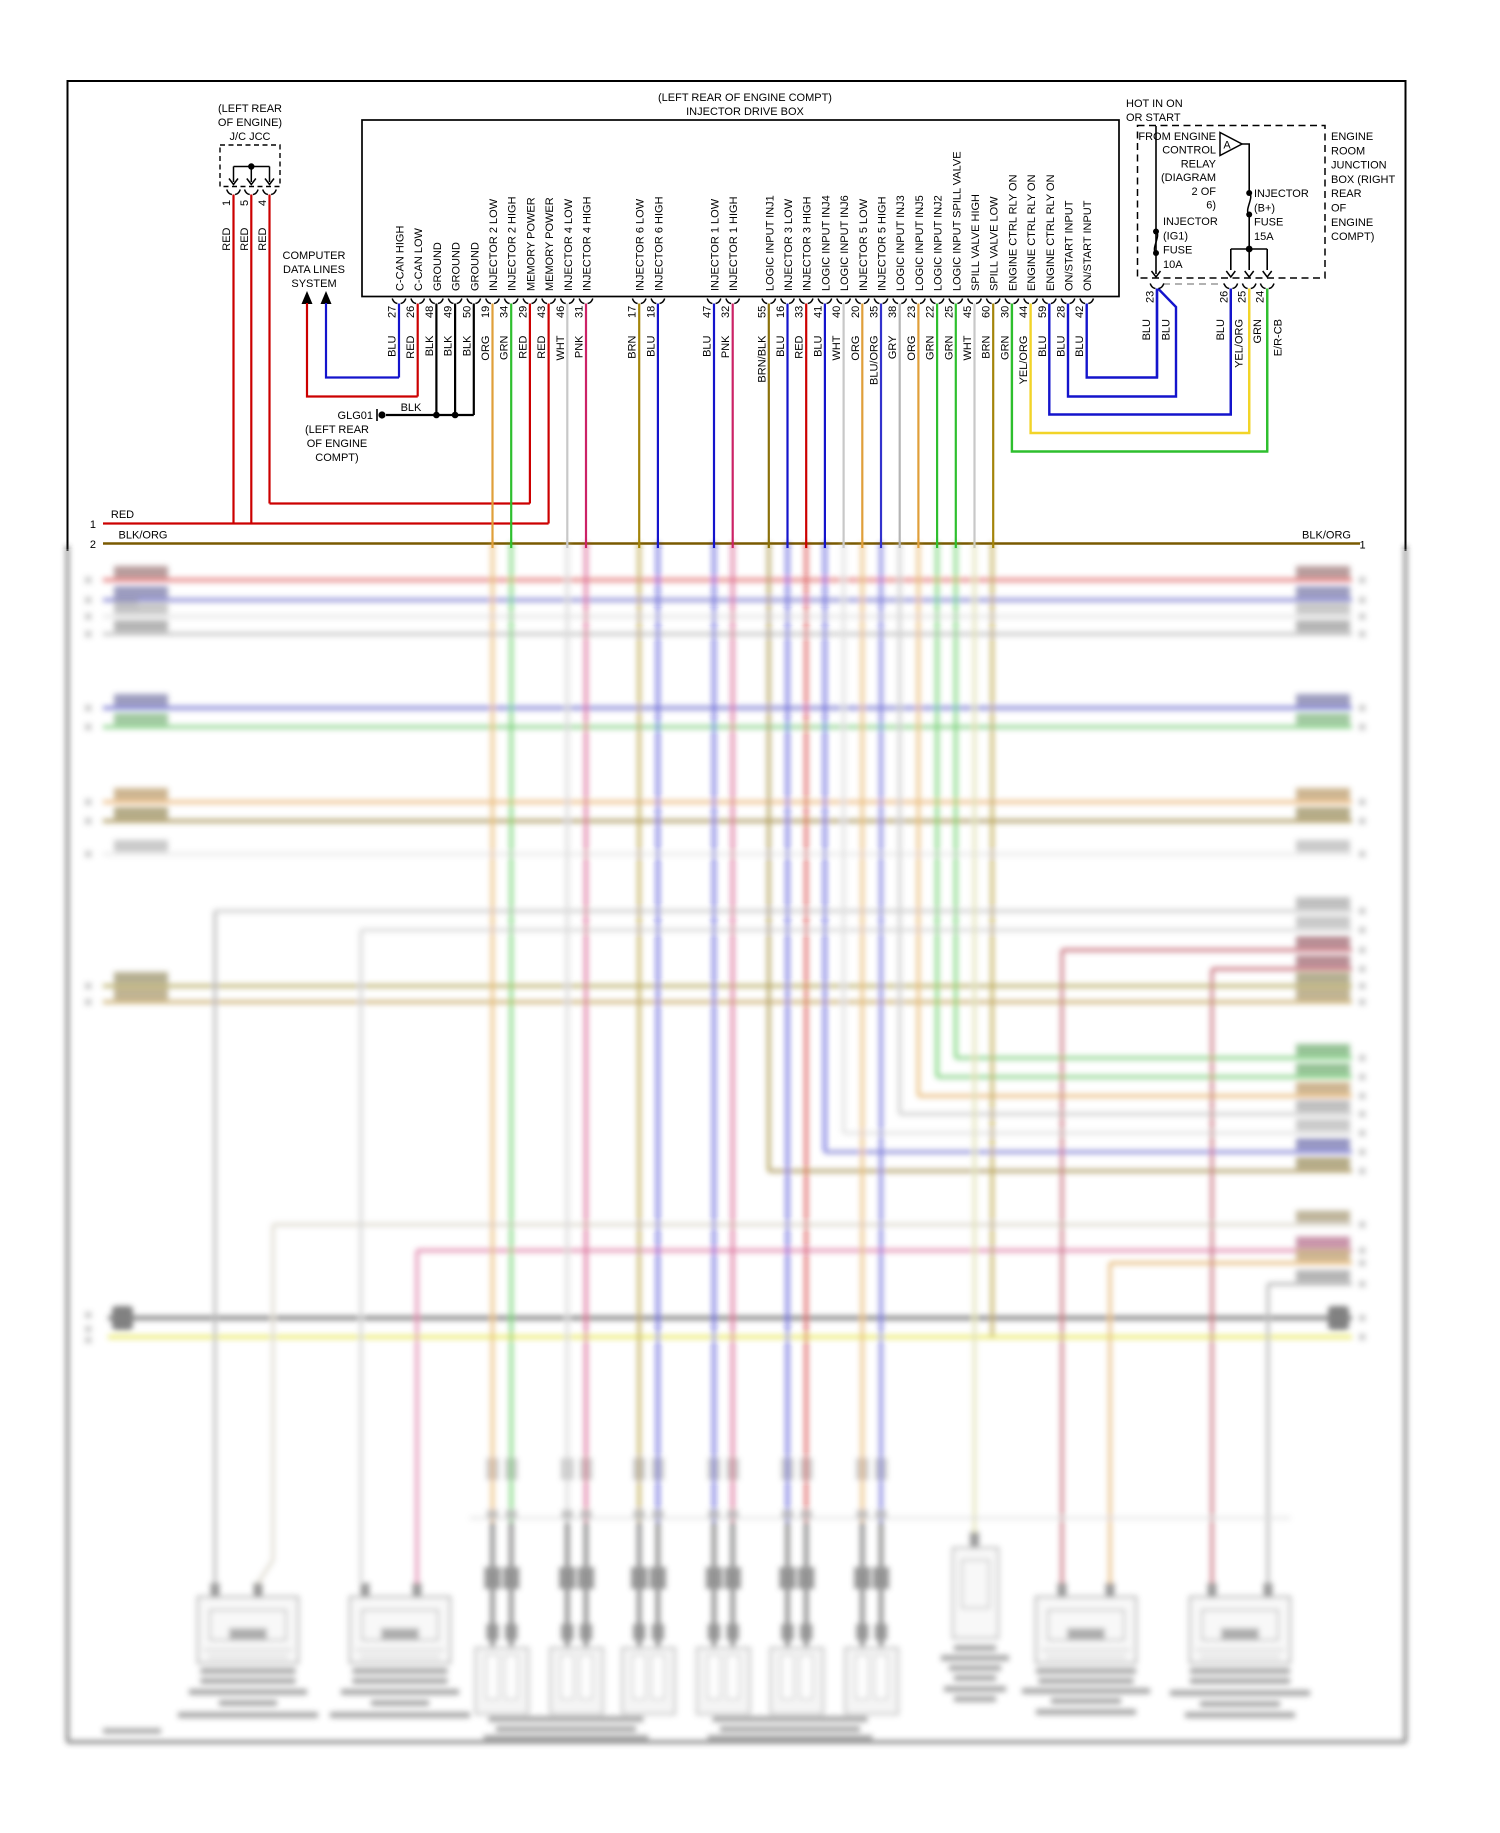  Describe the element at coordinates (745, 98) in the screenshot. I see `svg-text: (LEFT REAR OF ENGINE COMPT)` at that location.